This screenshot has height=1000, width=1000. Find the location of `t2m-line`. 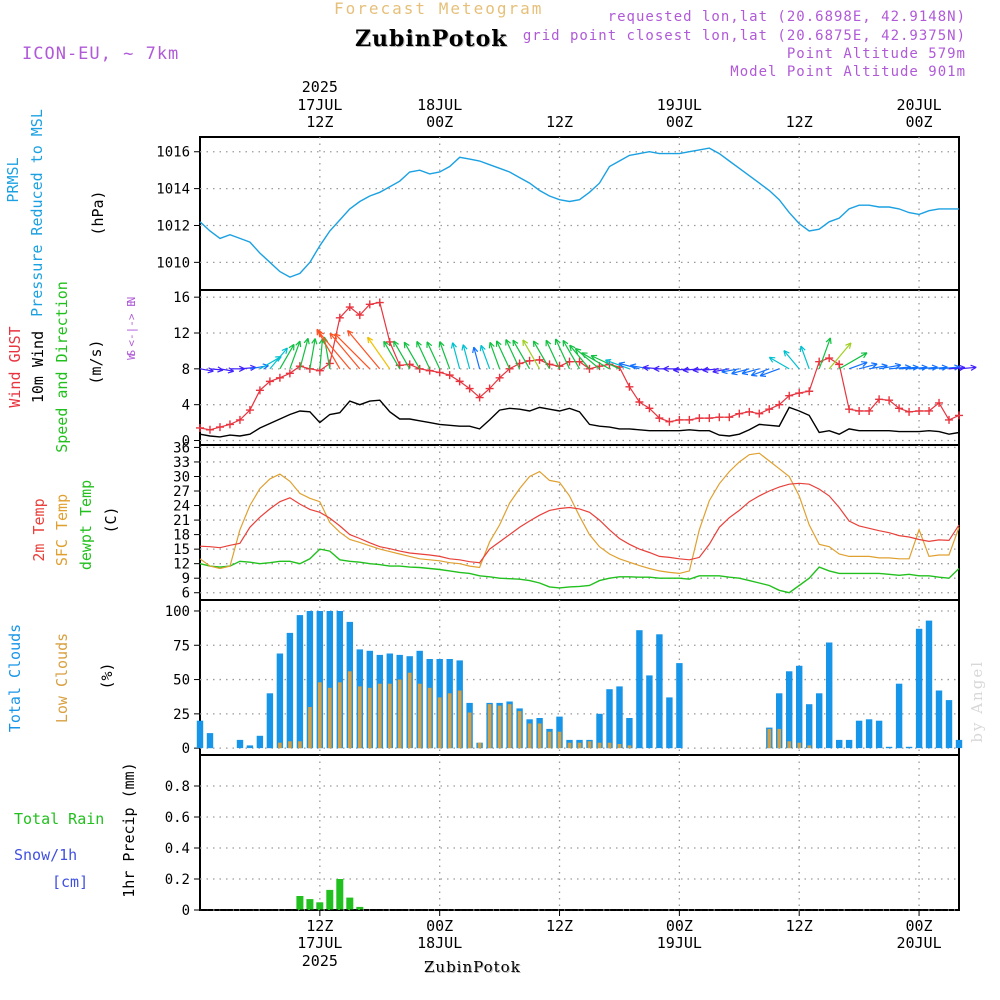

t2m-line is located at coordinates (579, 523).